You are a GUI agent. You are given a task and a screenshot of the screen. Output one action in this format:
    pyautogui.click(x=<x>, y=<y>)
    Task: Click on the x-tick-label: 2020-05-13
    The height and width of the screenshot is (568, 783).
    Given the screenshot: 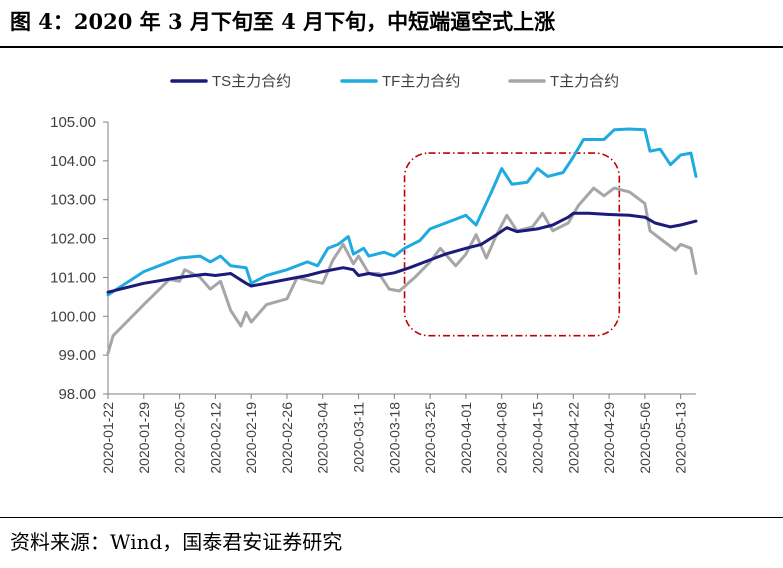 What is the action you would take?
    pyautogui.click(x=681, y=438)
    